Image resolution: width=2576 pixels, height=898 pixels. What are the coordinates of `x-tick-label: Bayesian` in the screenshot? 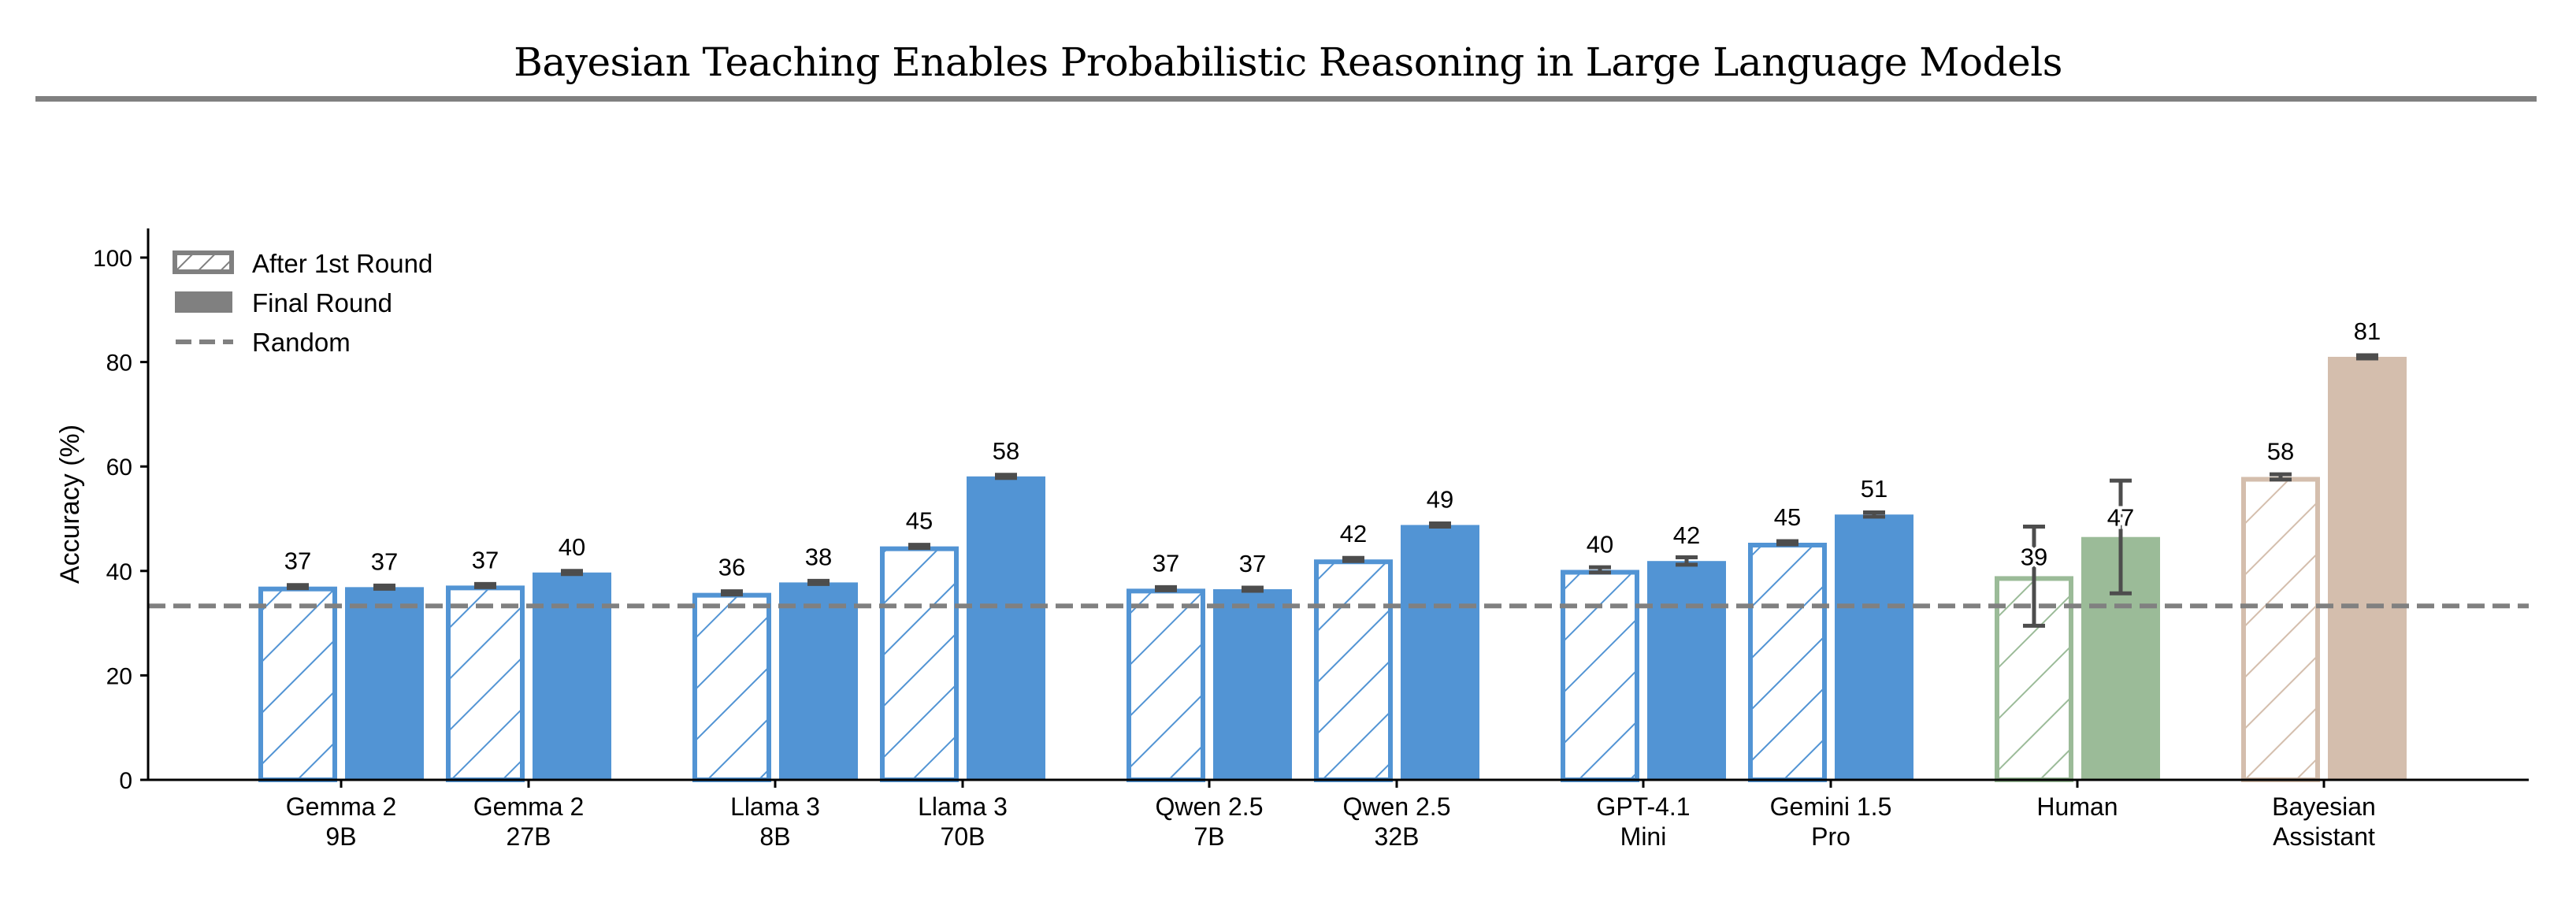 It's located at (2324, 807).